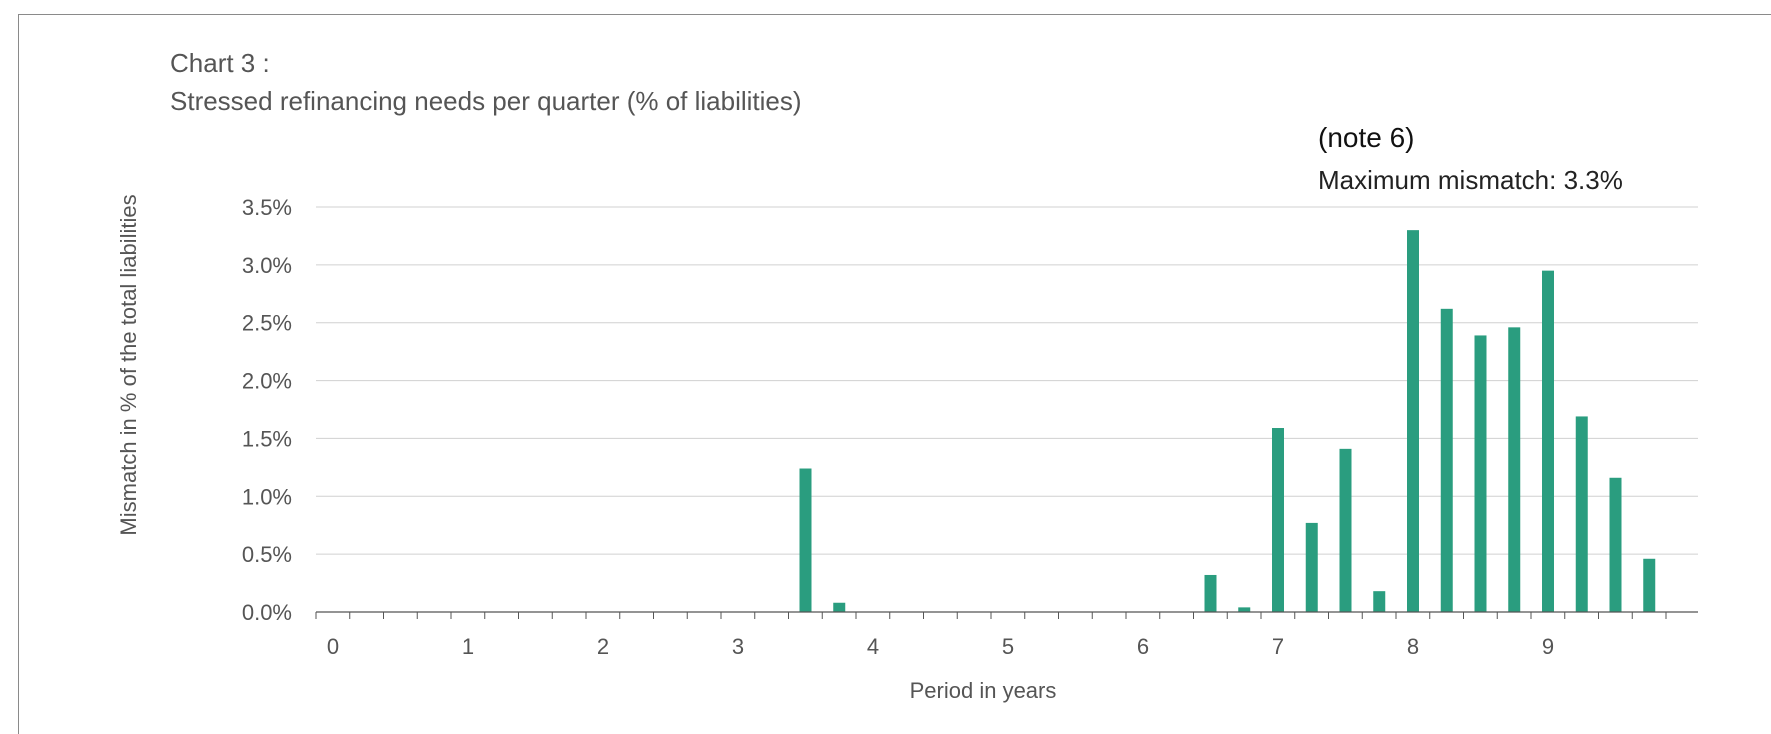 This screenshot has width=1771, height=734. I want to click on x-axis-label: Period in years, so click(983, 690).